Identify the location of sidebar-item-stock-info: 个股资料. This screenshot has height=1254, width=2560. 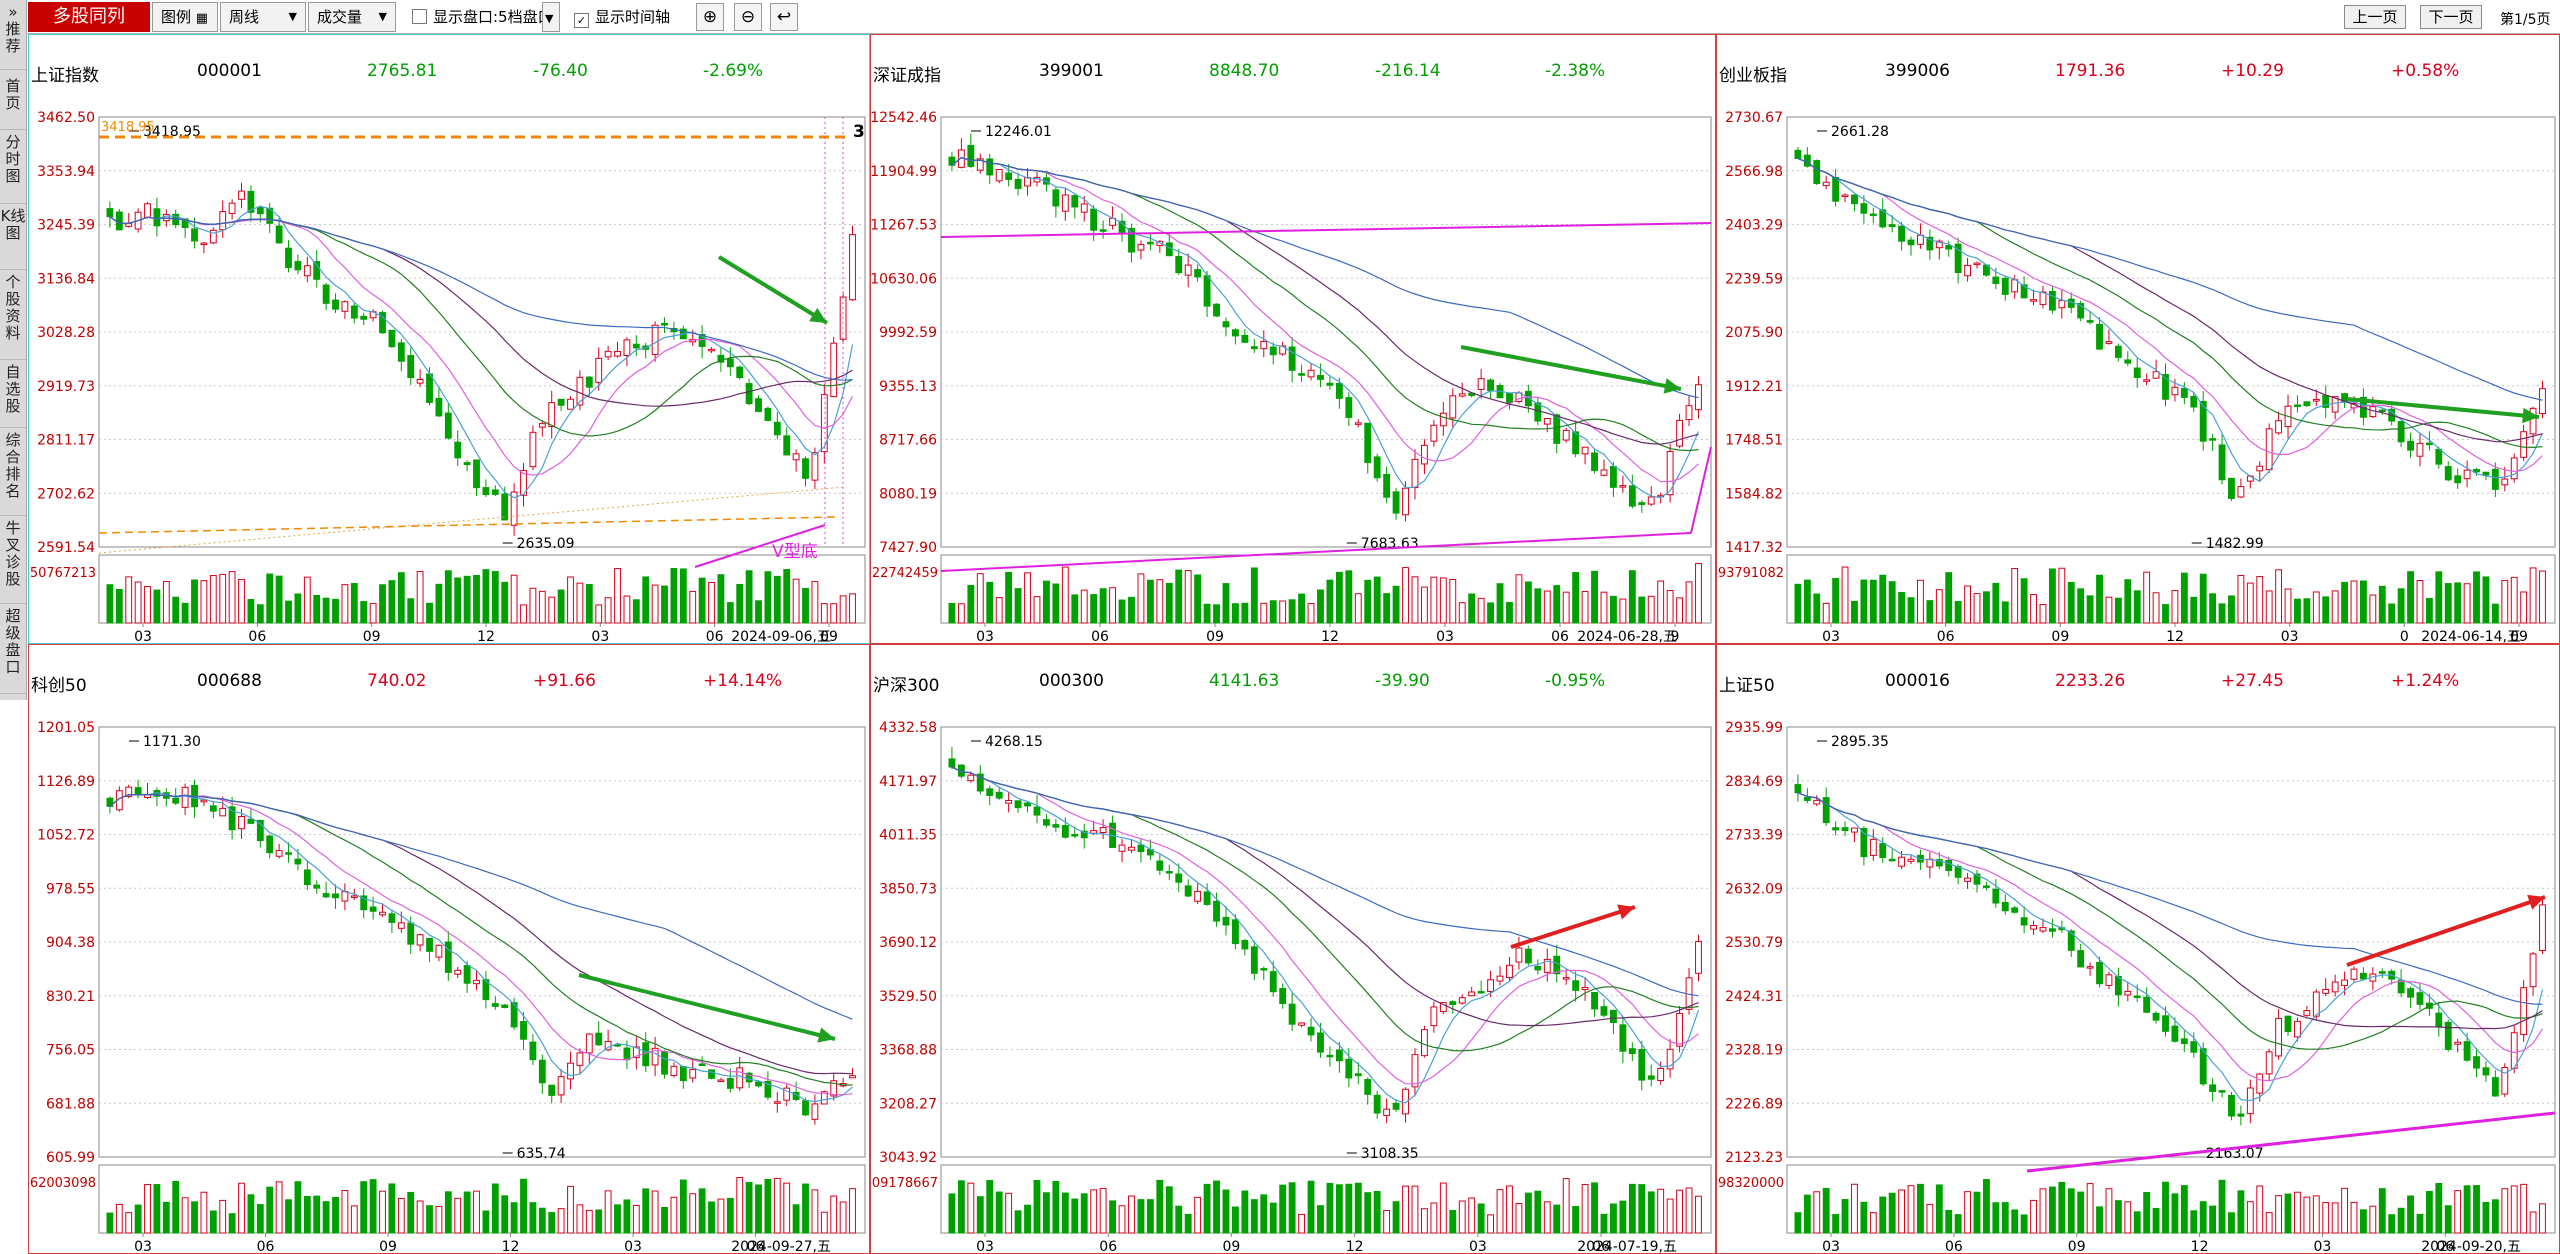
(13, 317).